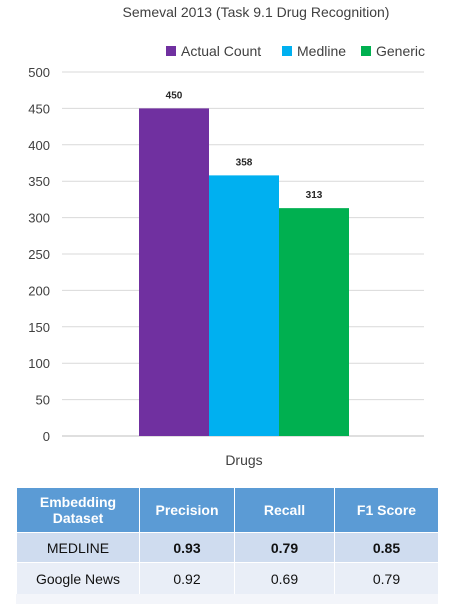 The height and width of the screenshot is (610, 454). What do you see at coordinates (244, 145) in the screenshot?
I see `data-labels: 450 358 313` at bounding box center [244, 145].